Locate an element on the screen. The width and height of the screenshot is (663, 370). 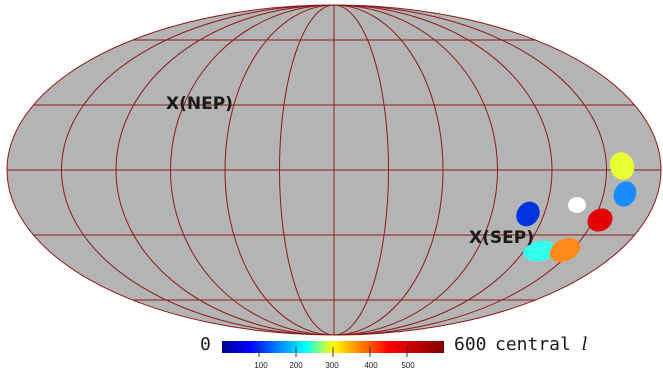
field-cyan is located at coordinates (540, 251).